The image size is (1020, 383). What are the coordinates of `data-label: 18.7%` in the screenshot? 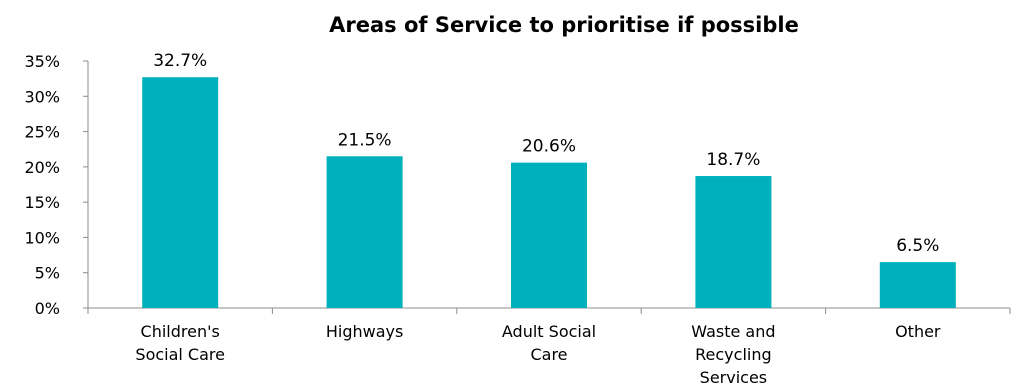 It's located at (733, 160).